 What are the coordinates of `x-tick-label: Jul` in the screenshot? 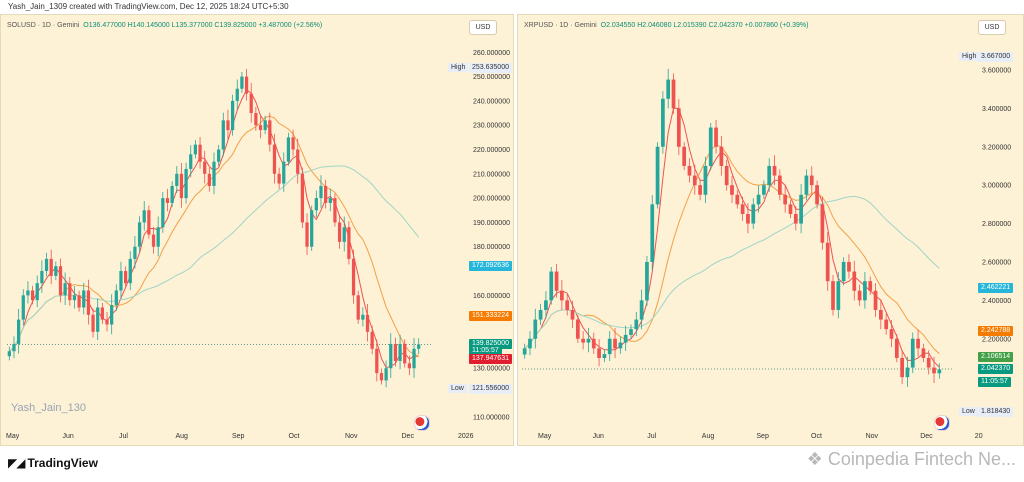 It's located at (651, 436).